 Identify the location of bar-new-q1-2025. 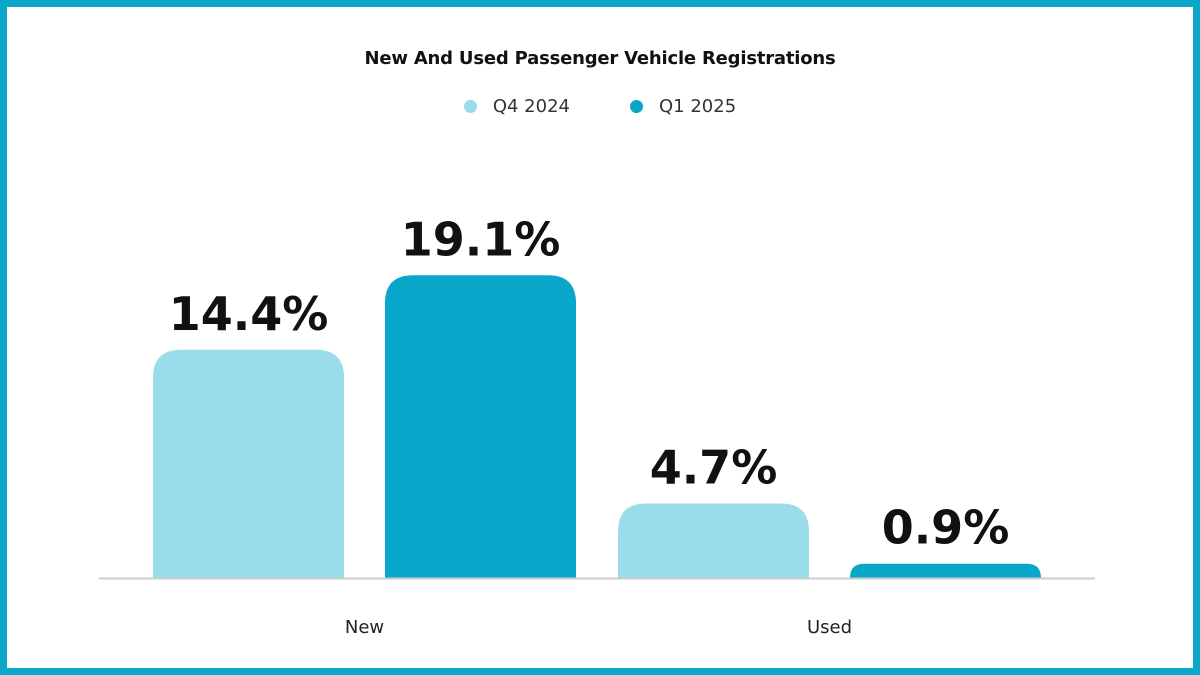
(480, 426).